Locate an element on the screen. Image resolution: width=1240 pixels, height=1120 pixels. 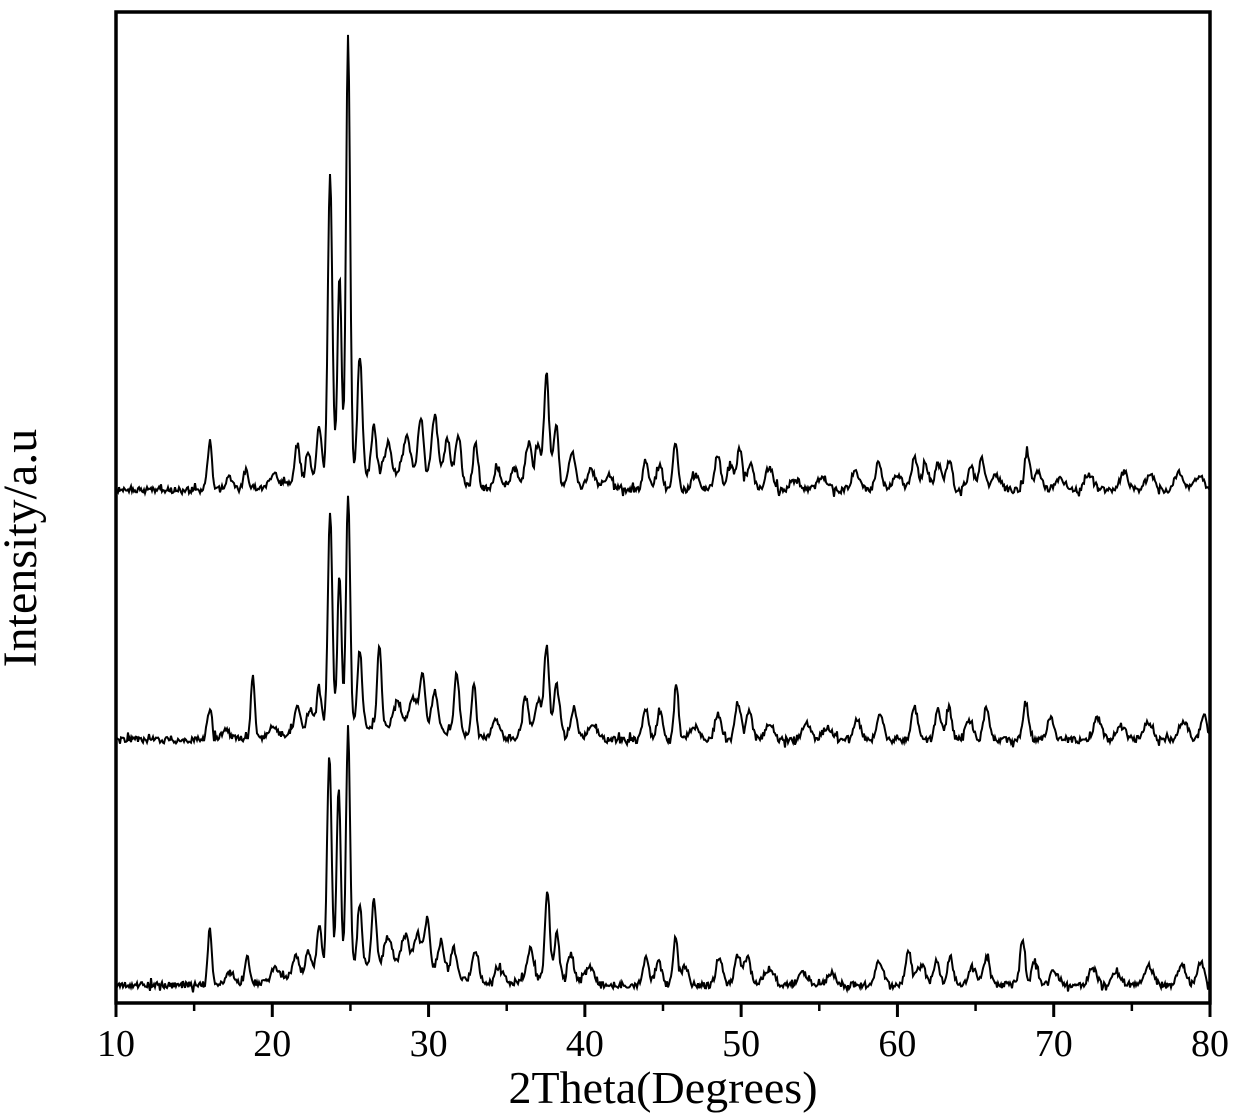
y-axis-title: Intensity/a.u is located at coordinates (23, 548).